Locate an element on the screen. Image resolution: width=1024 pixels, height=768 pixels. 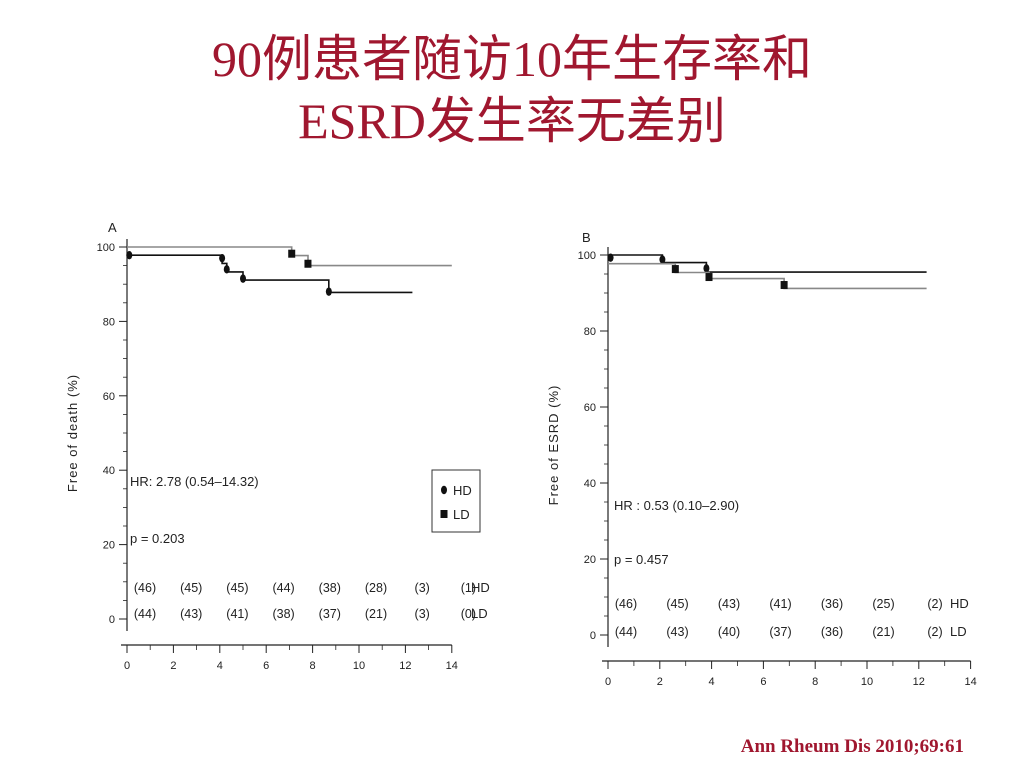
slide-title-line2: ESRD发生率无差别 is located at coordinates (512, 121).